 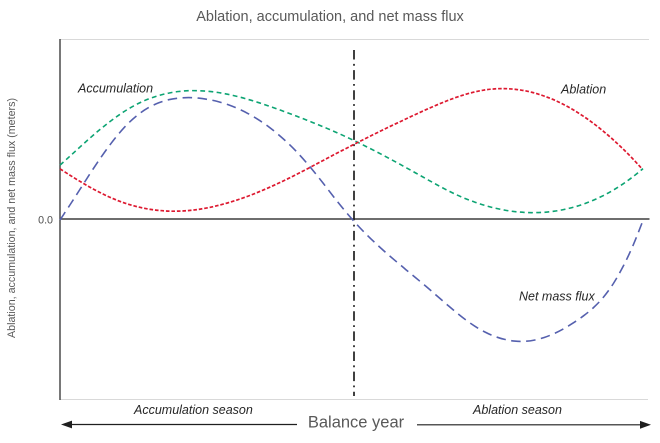 I want to click on svg-text: Ablation season, so click(x=517, y=410).